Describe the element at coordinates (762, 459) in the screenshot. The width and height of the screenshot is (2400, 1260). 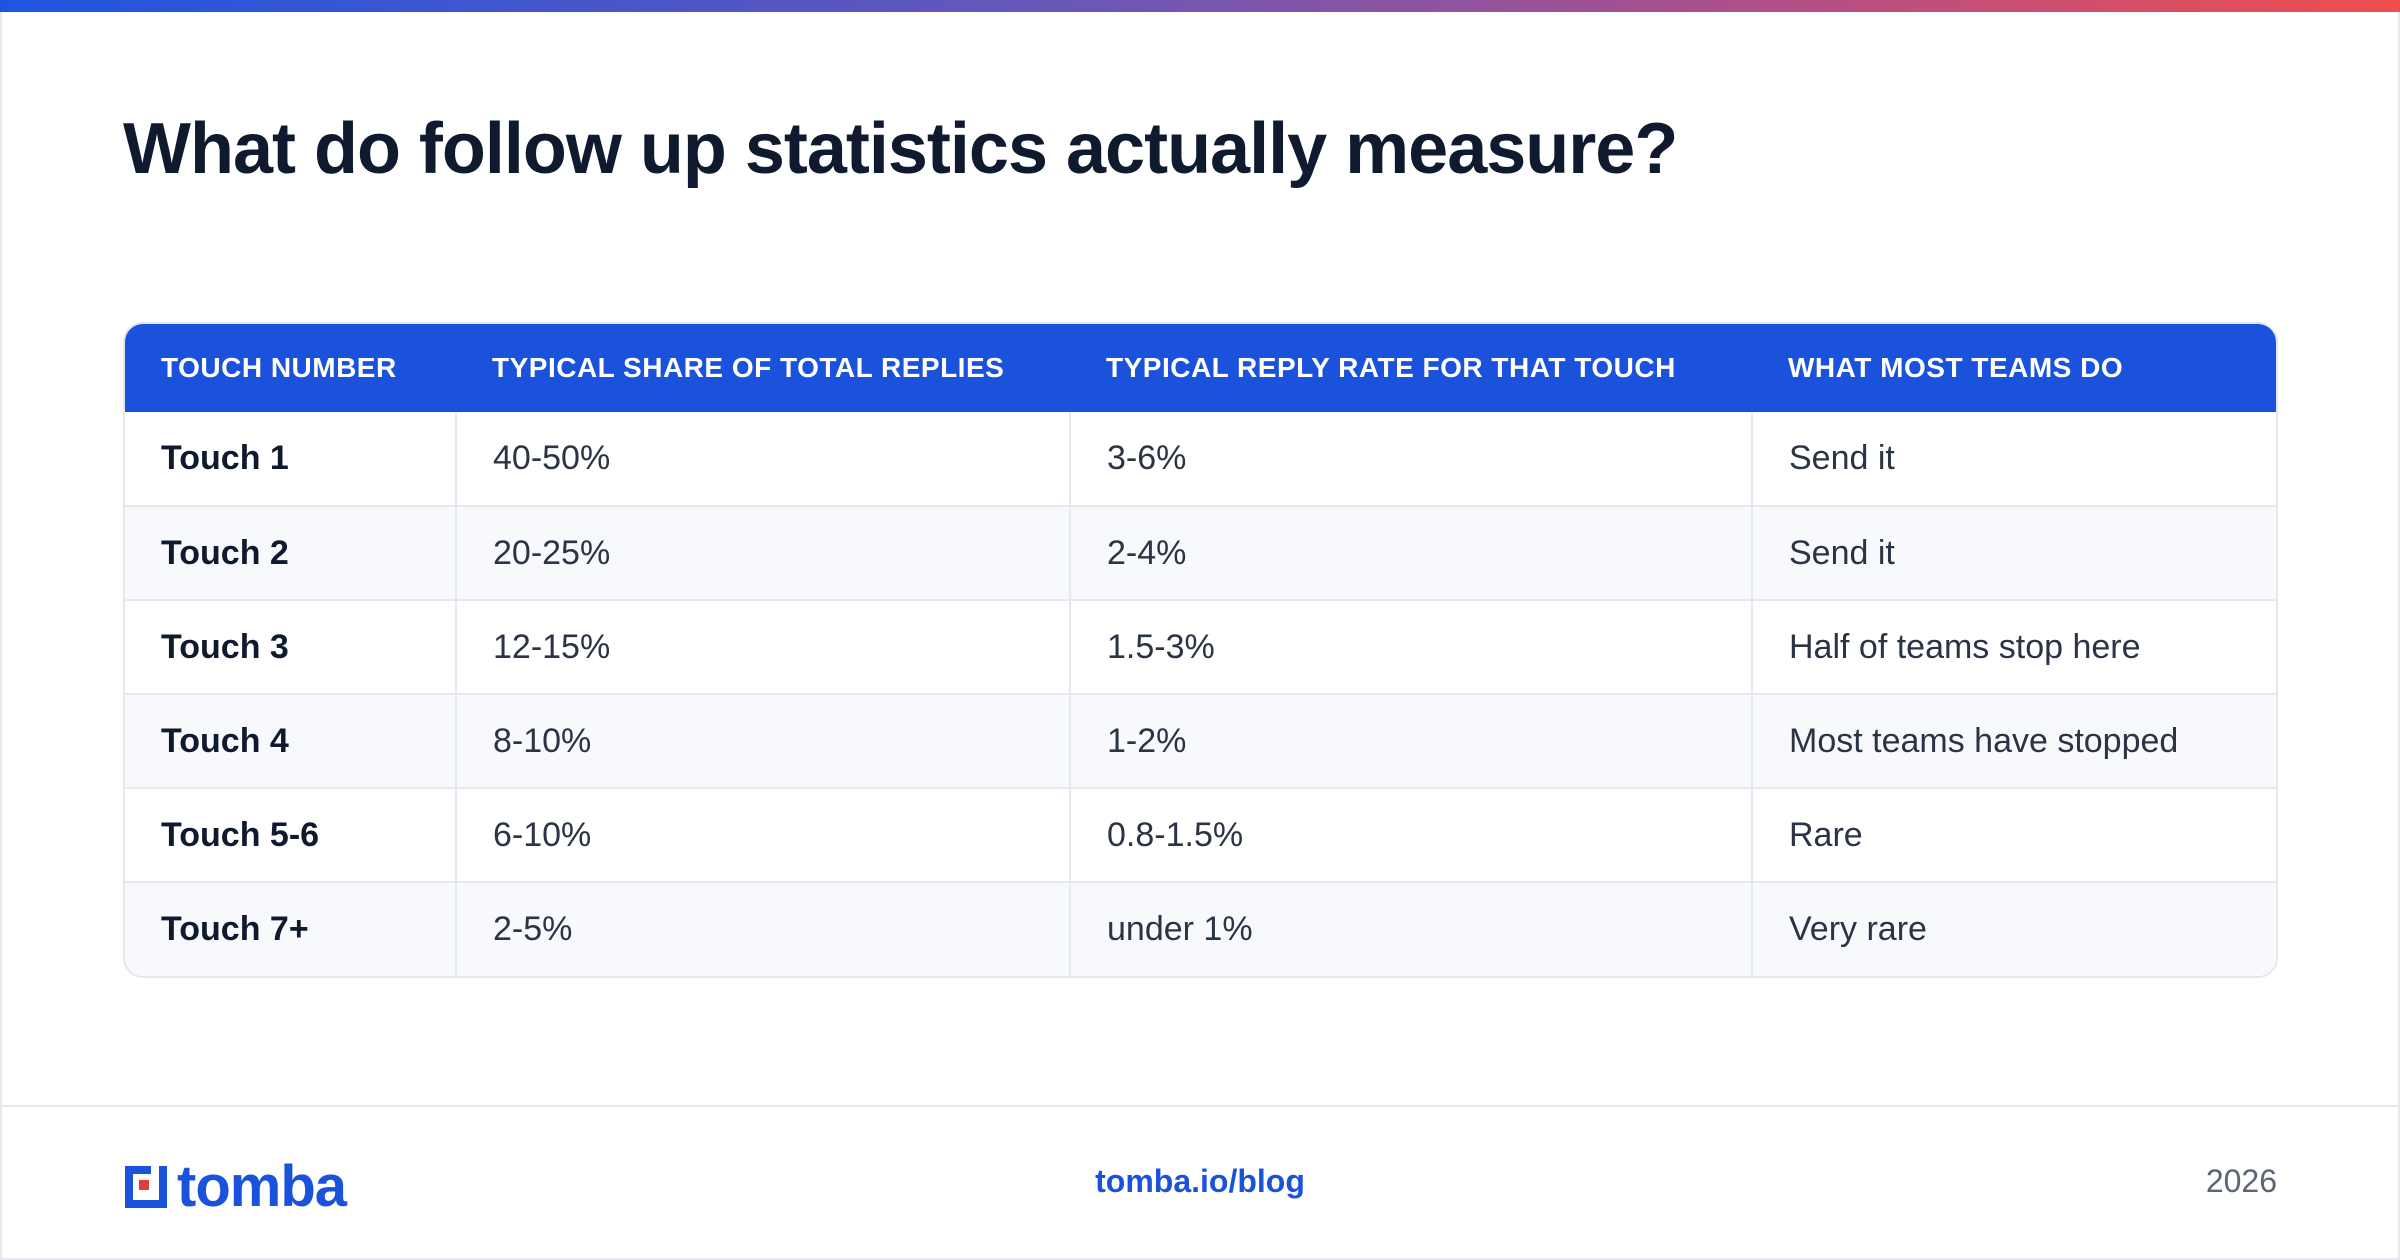
I see `cell-share: 40-50%` at that location.